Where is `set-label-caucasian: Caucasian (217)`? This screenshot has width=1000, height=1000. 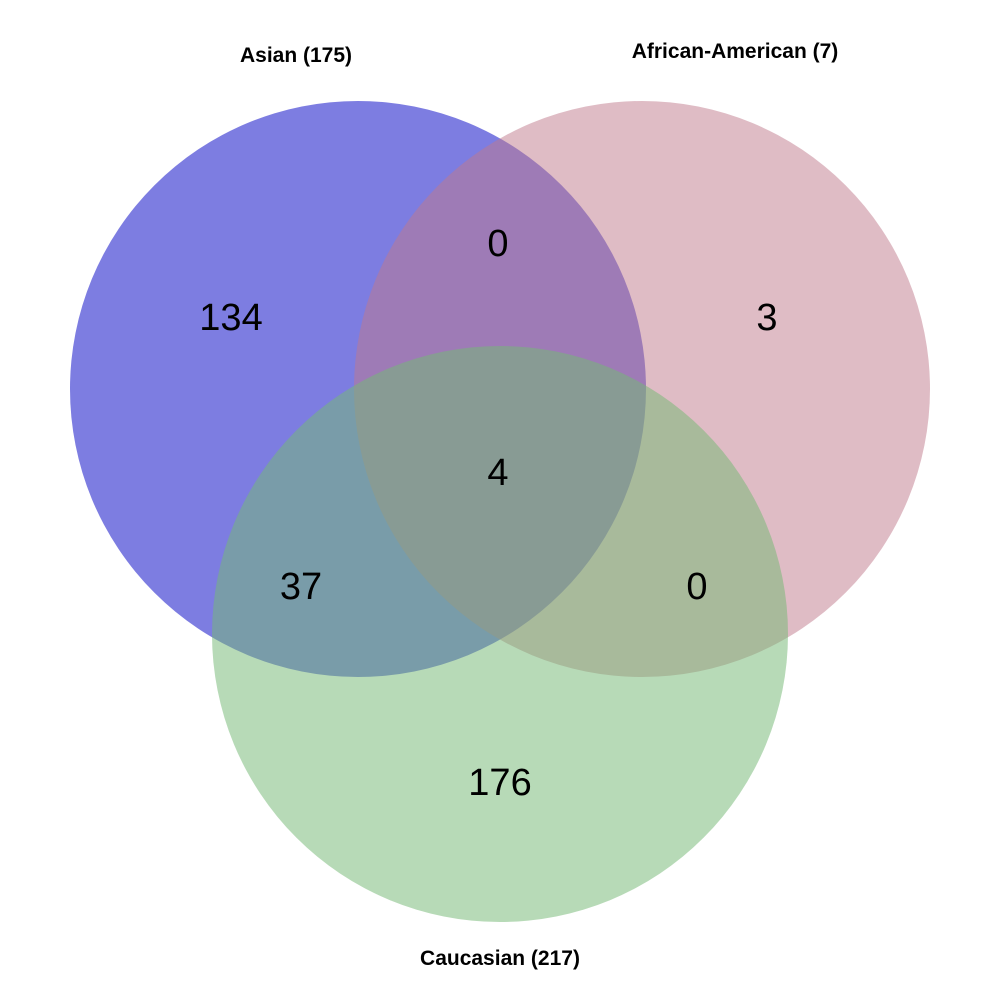
set-label-caucasian: Caucasian (217) is located at coordinates (500, 958).